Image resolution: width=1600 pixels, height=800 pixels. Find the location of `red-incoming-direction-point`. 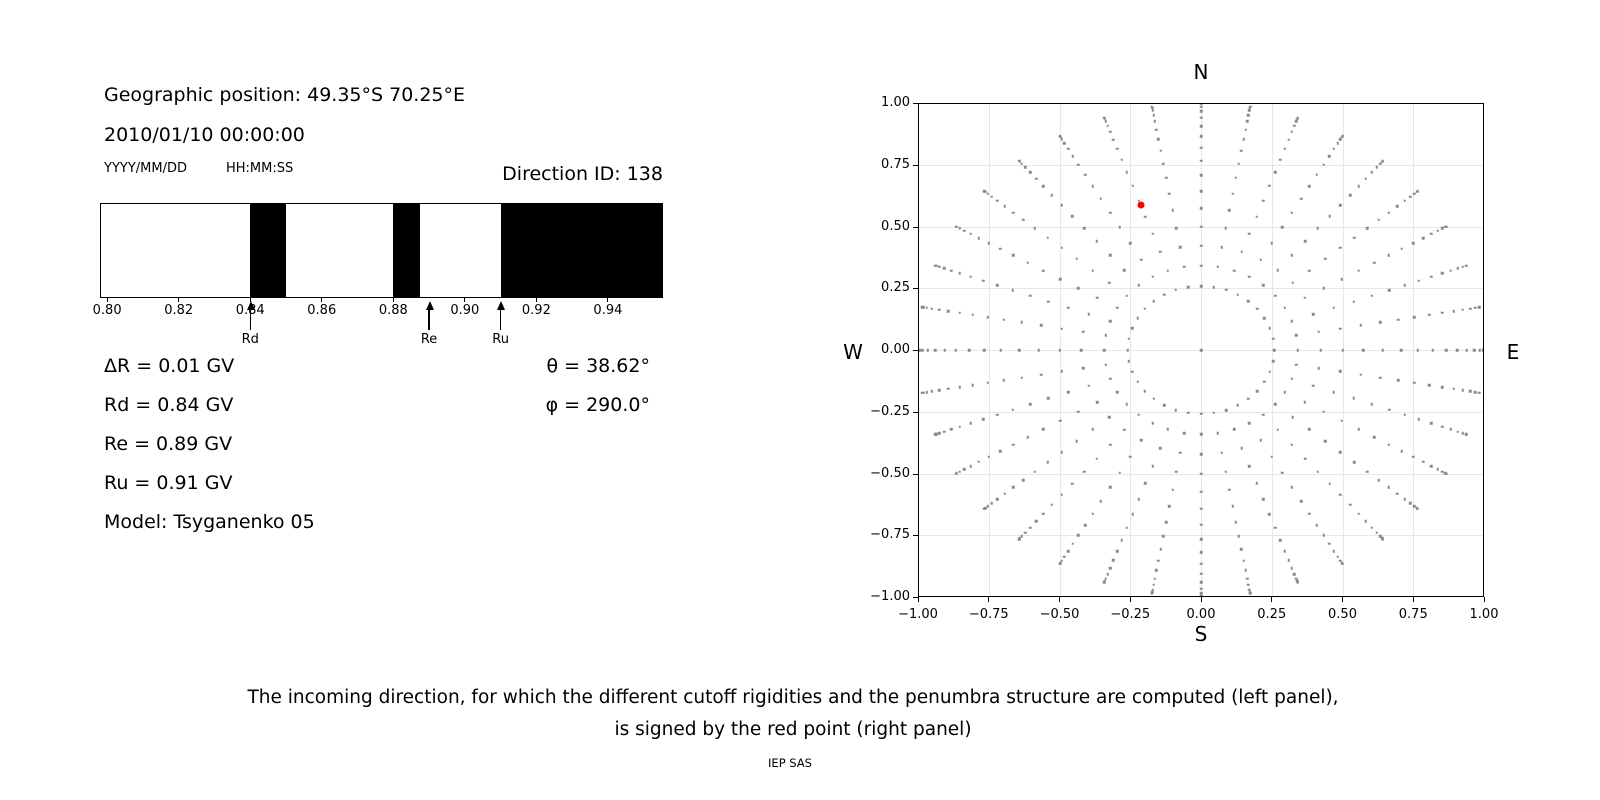

red-incoming-direction-point is located at coordinates (1141, 205).